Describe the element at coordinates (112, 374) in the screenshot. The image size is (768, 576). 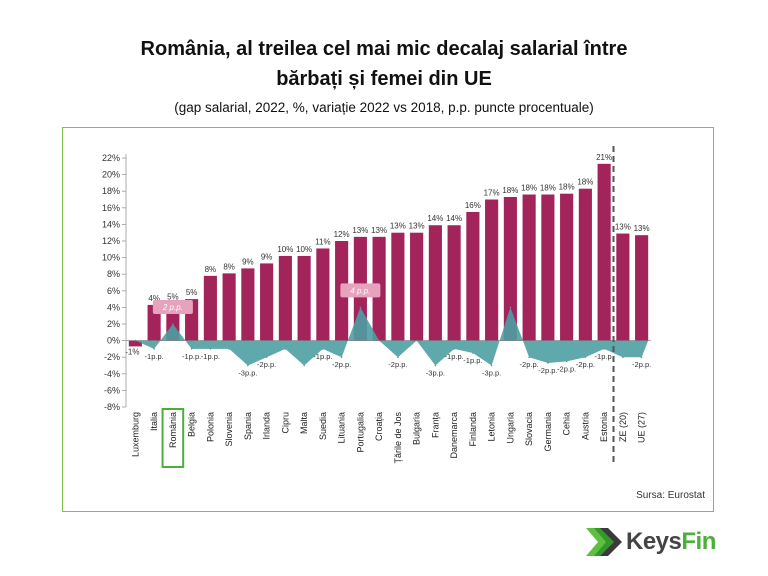
I see `y-tick-label: -4%` at that location.